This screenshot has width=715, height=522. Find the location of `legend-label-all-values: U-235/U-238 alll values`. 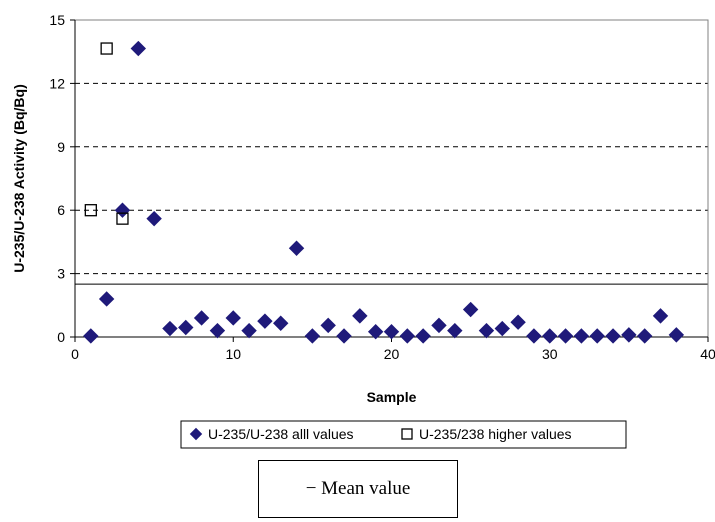

legend-label-all-values: U-235/U-238 alll values is located at coordinates (281, 434).